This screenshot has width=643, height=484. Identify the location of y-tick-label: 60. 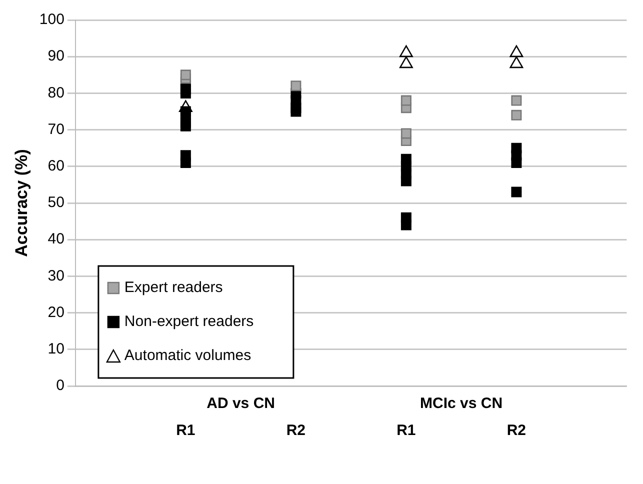
(56, 166).